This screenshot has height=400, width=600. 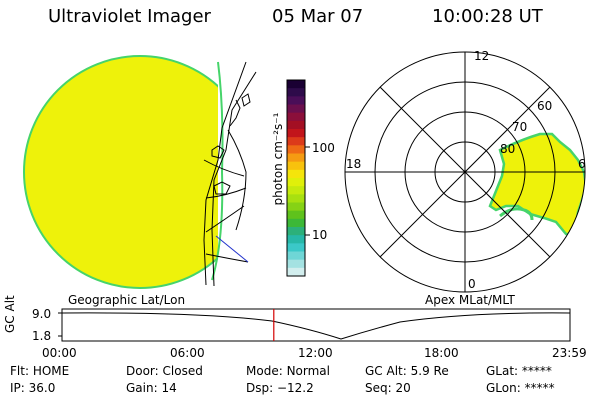 I want to click on colorbar, so click(x=298, y=178).